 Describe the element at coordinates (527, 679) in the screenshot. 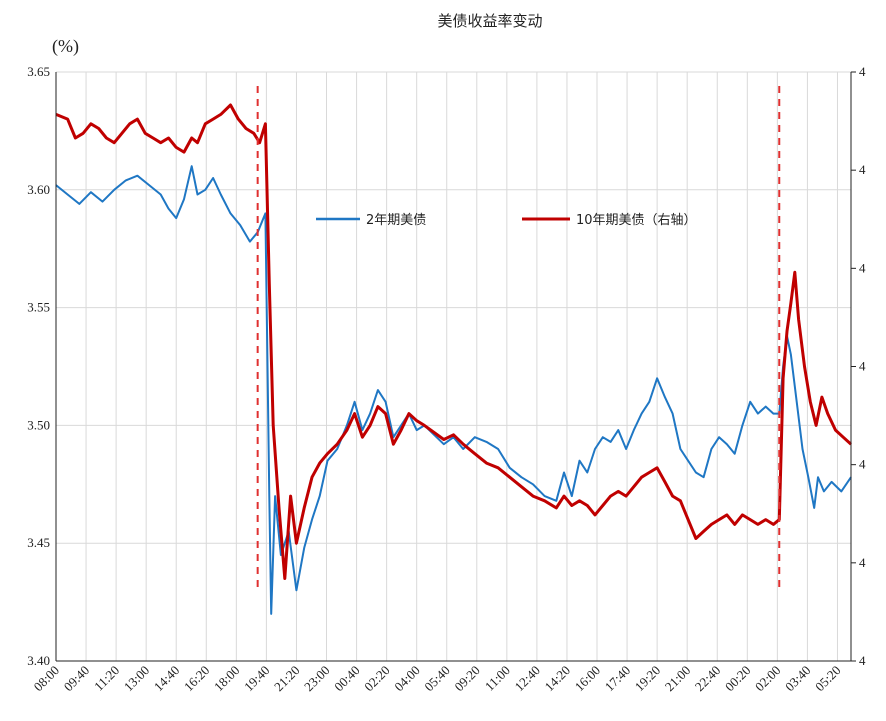

I see `x-tick-label: 12:40` at that location.